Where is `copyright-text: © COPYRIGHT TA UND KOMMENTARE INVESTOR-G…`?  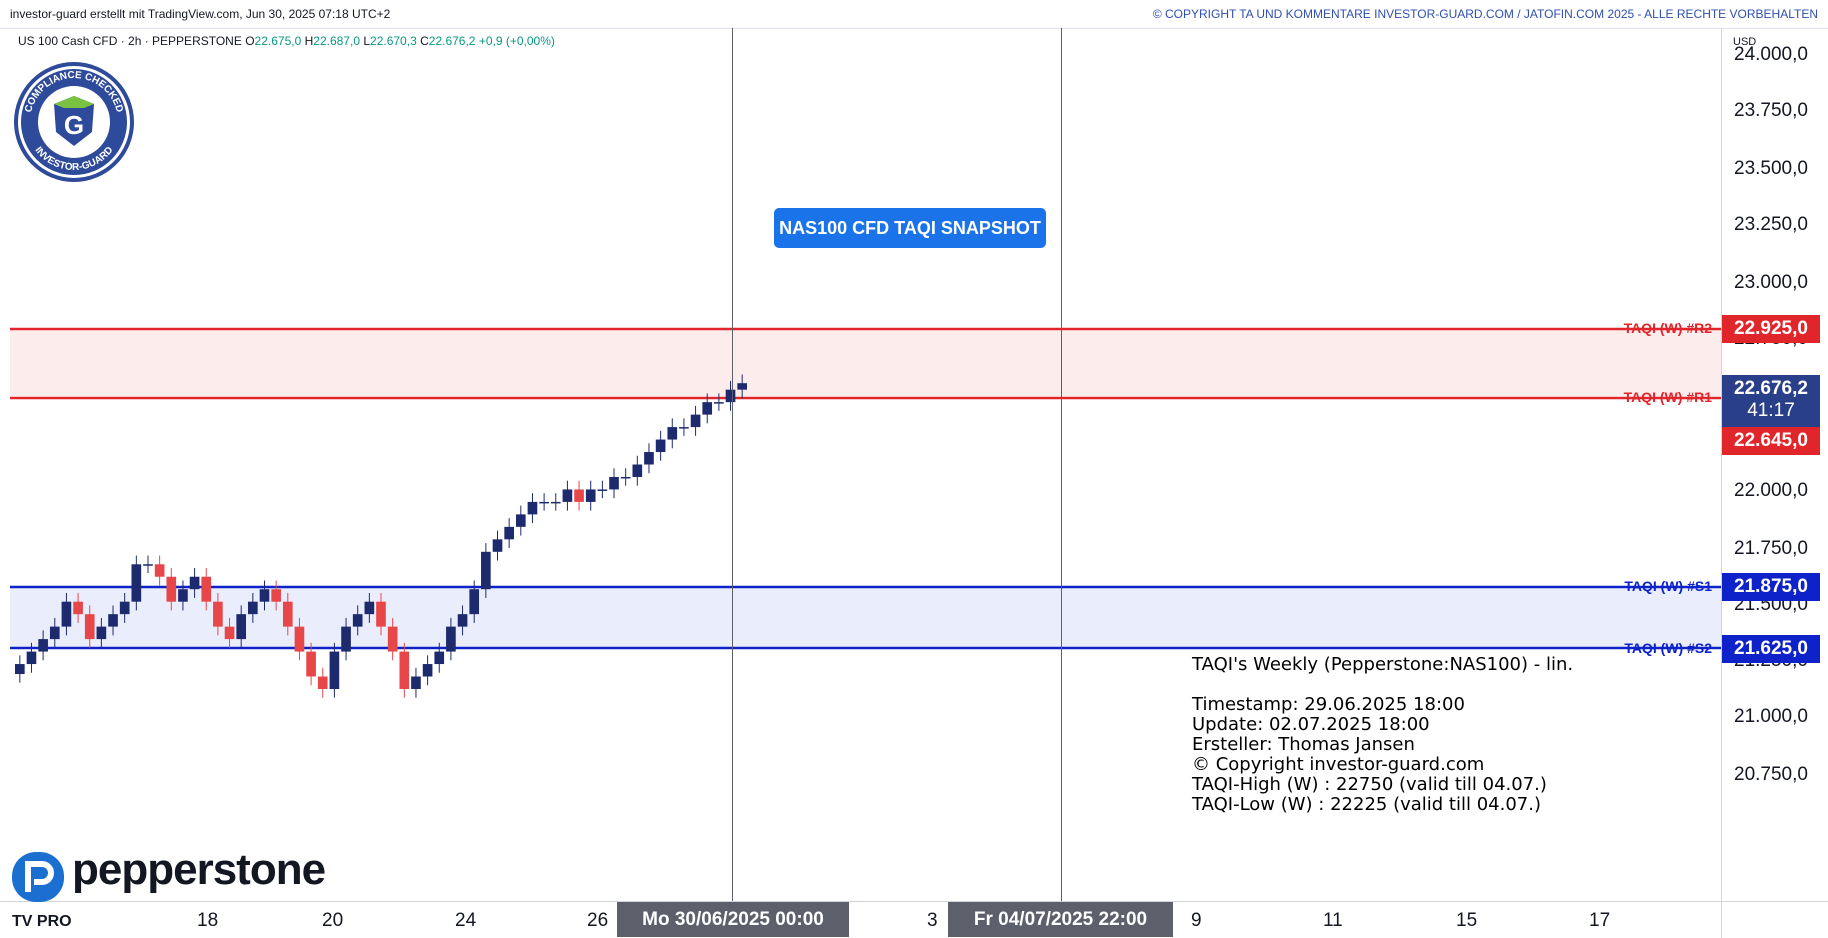
copyright-text: © COPYRIGHT TA UND KOMMENTARE INVESTOR-G… is located at coordinates (1485, 14).